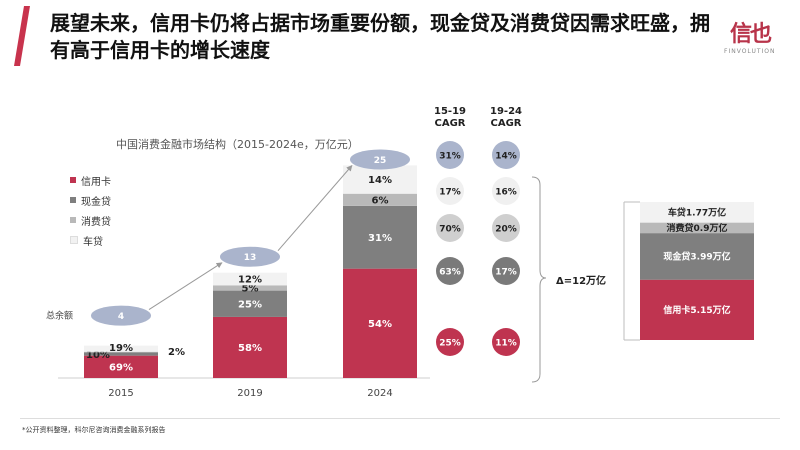 The height and width of the screenshot is (450, 800). I want to click on bar-segment-label: 2%, so click(176, 352).